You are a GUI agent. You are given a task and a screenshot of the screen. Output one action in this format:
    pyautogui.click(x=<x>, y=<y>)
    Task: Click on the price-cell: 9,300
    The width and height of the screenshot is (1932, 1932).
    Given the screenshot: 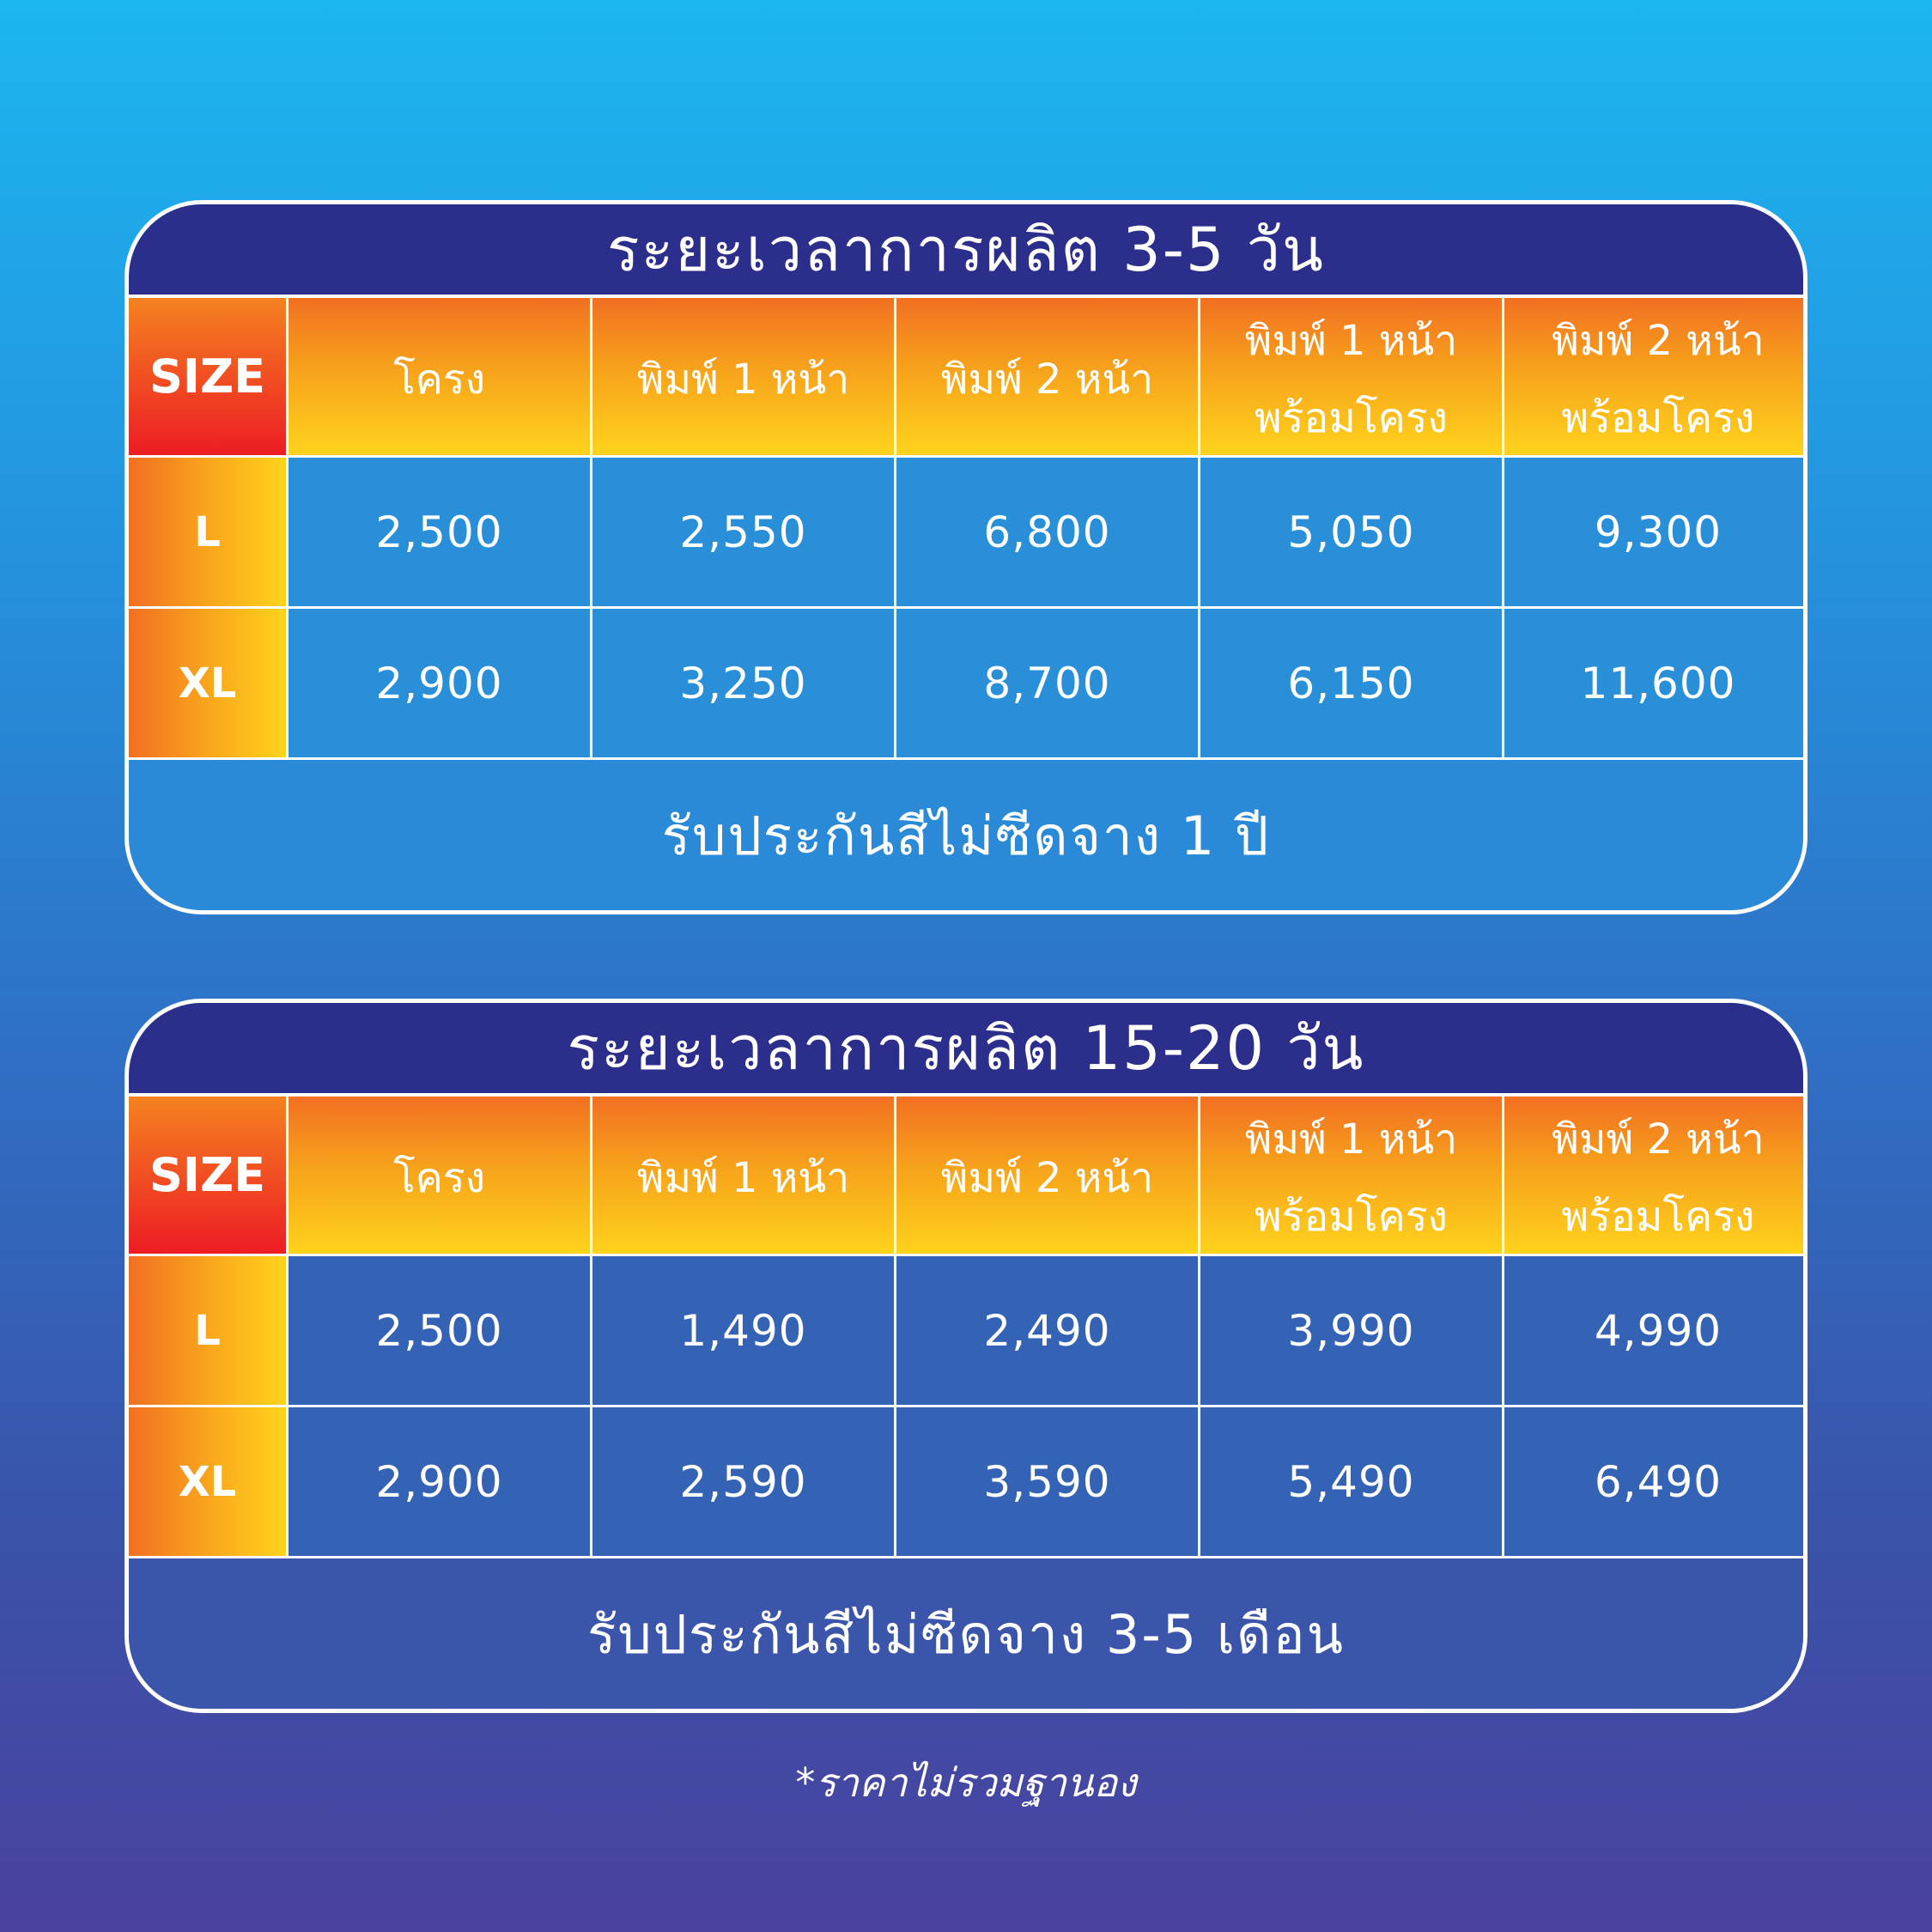 What is the action you would take?
    pyautogui.click(x=1653, y=533)
    